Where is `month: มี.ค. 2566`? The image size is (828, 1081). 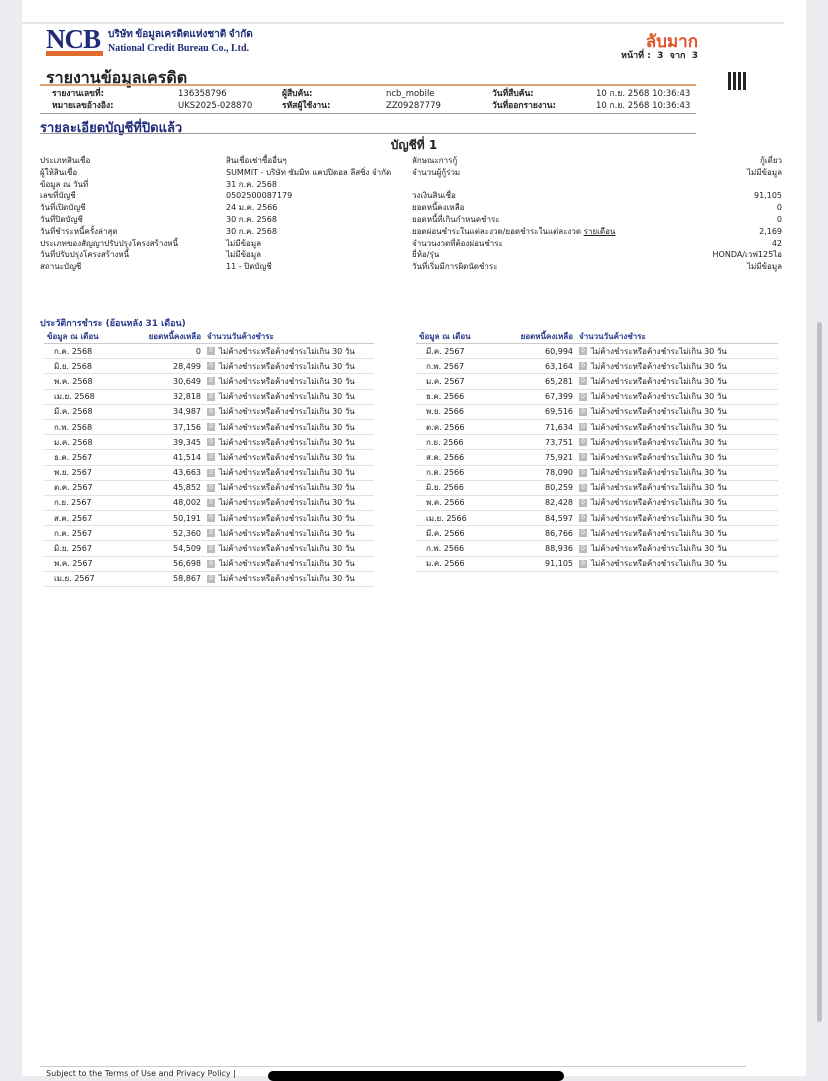
month: มี.ค. 2566 is located at coordinates (455, 533).